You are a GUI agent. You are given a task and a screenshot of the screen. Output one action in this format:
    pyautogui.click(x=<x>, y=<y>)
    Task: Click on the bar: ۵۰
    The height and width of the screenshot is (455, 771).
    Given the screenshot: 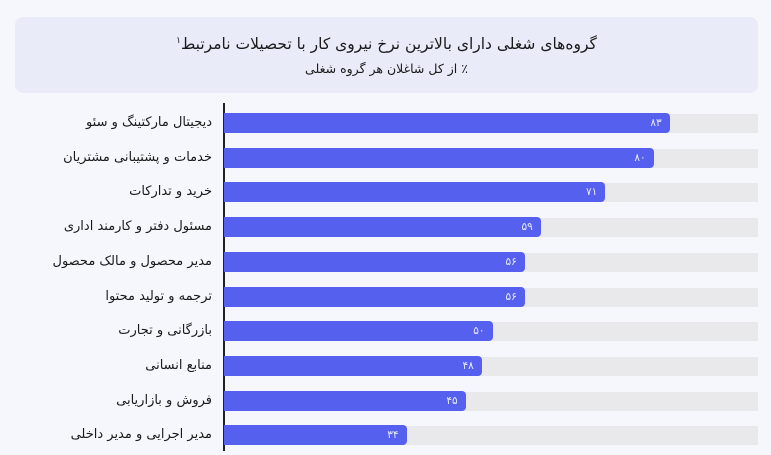 What is the action you would take?
    pyautogui.click(x=358, y=331)
    